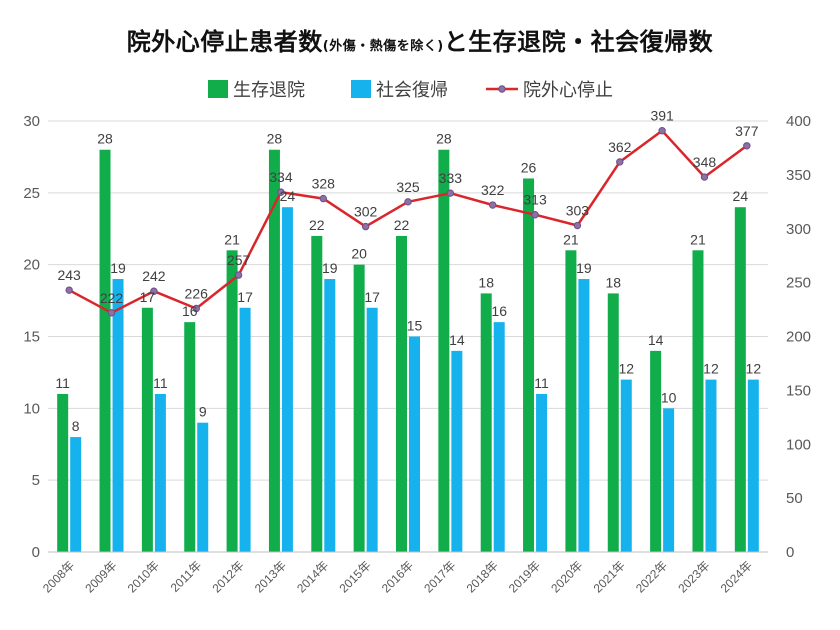 This screenshot has width=840, height=630. I want to click on line-point-label: 362, so click(620, 147).